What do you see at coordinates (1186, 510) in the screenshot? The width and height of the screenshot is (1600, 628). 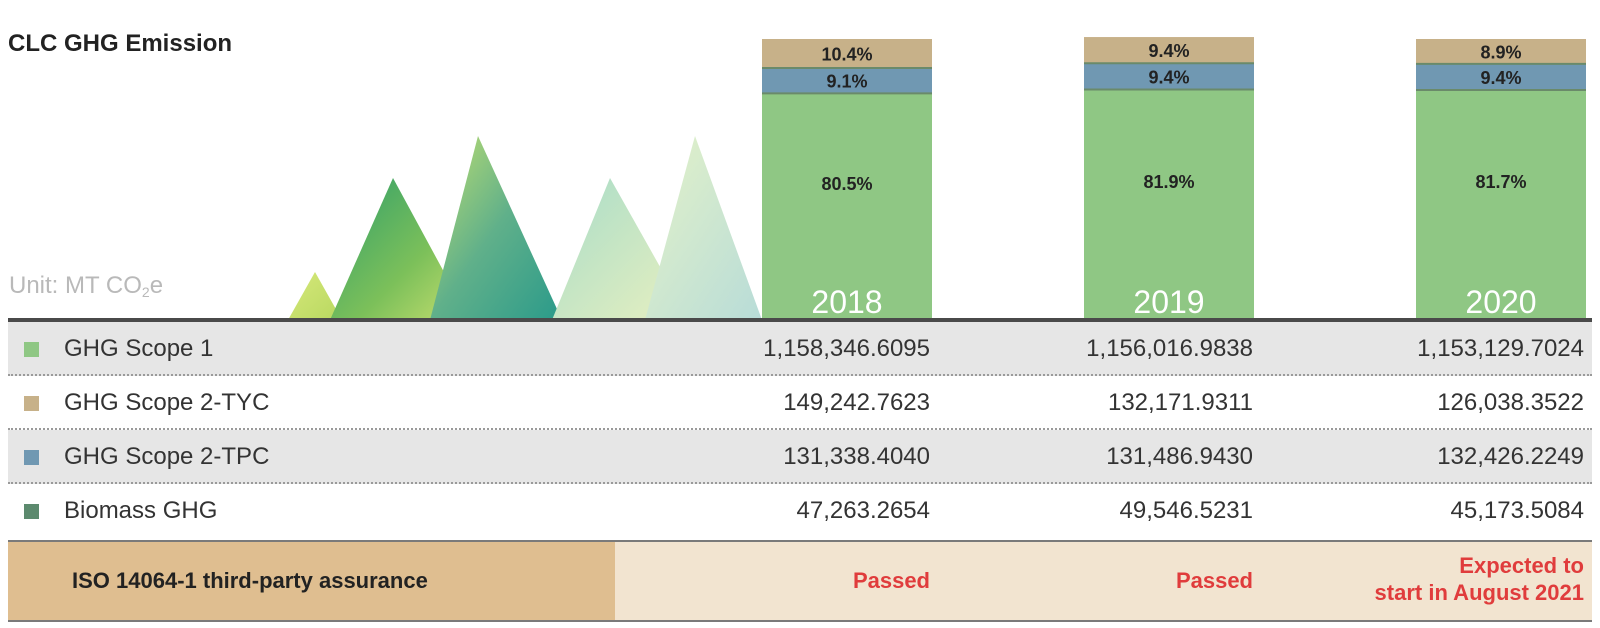 I see `cell-2019: 49,546.5231` at bounding box center [1186, 510].